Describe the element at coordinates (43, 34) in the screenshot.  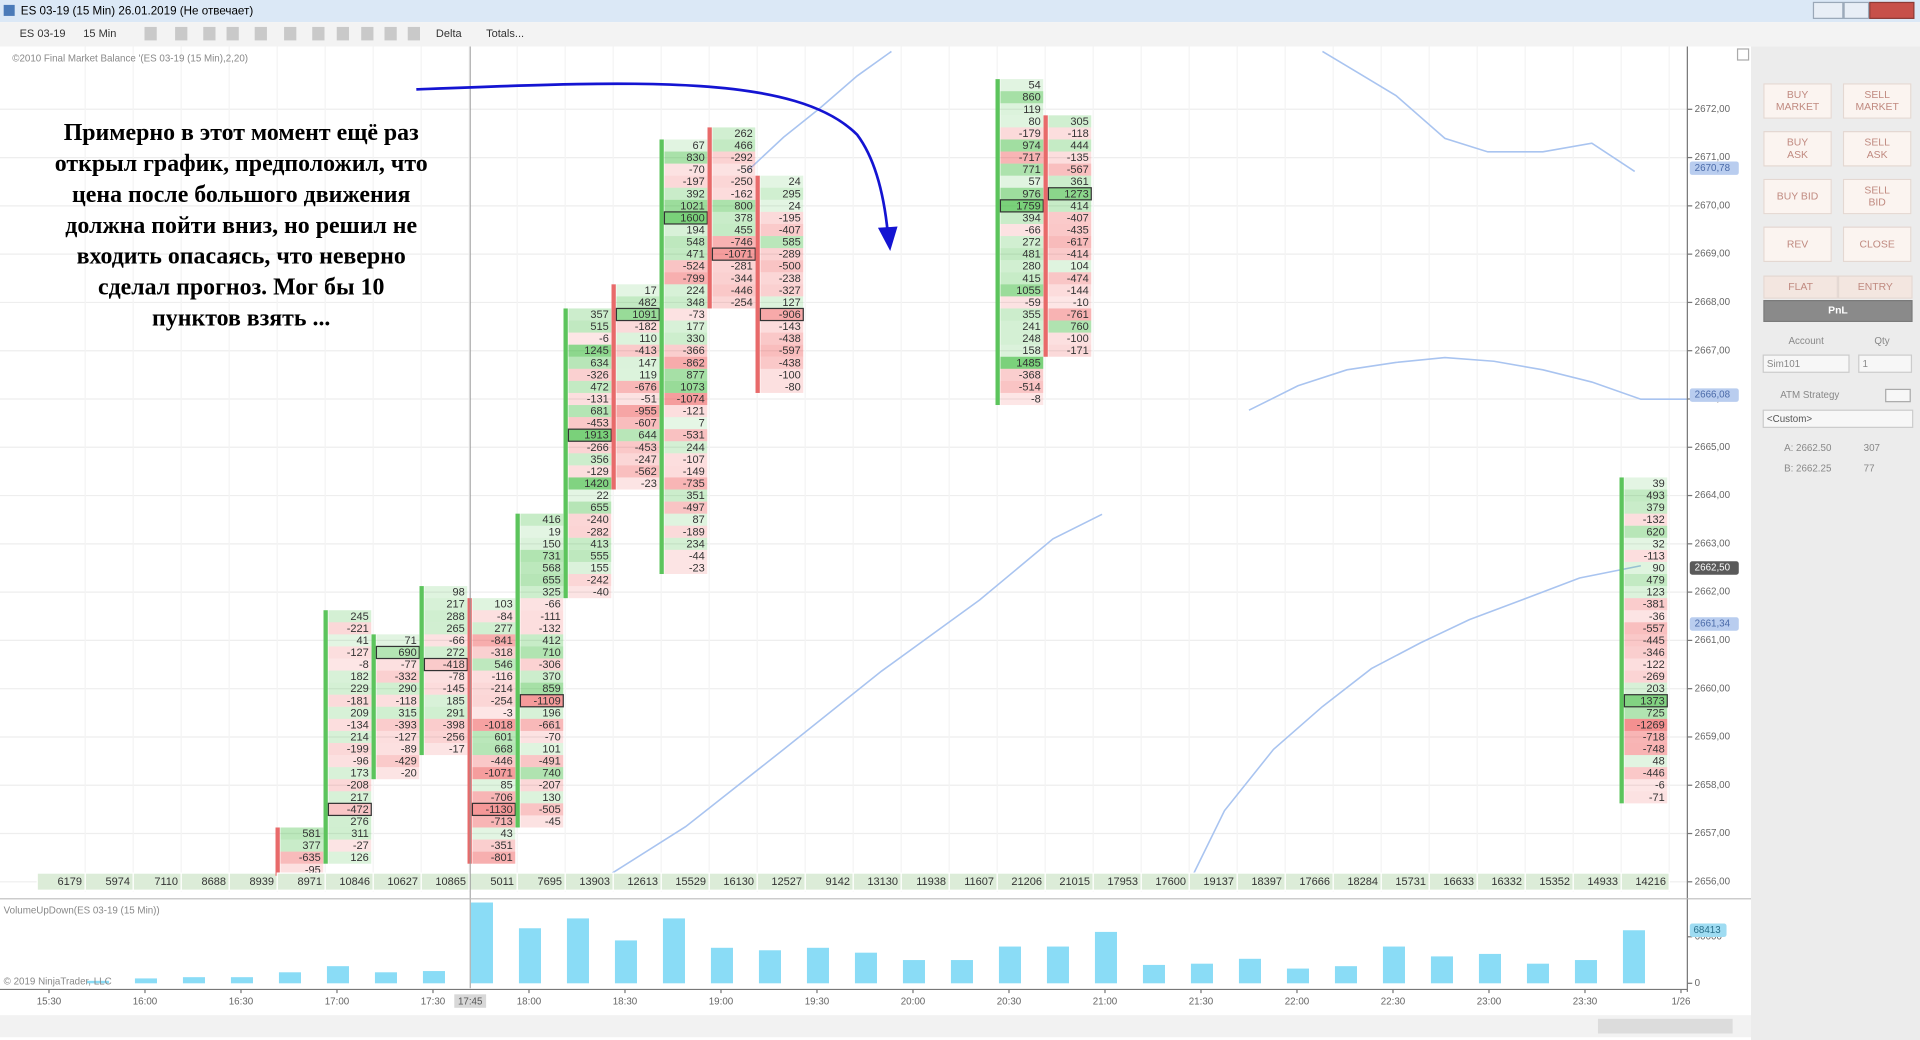
I see `instrument-selector: ES 03-19` at that location.